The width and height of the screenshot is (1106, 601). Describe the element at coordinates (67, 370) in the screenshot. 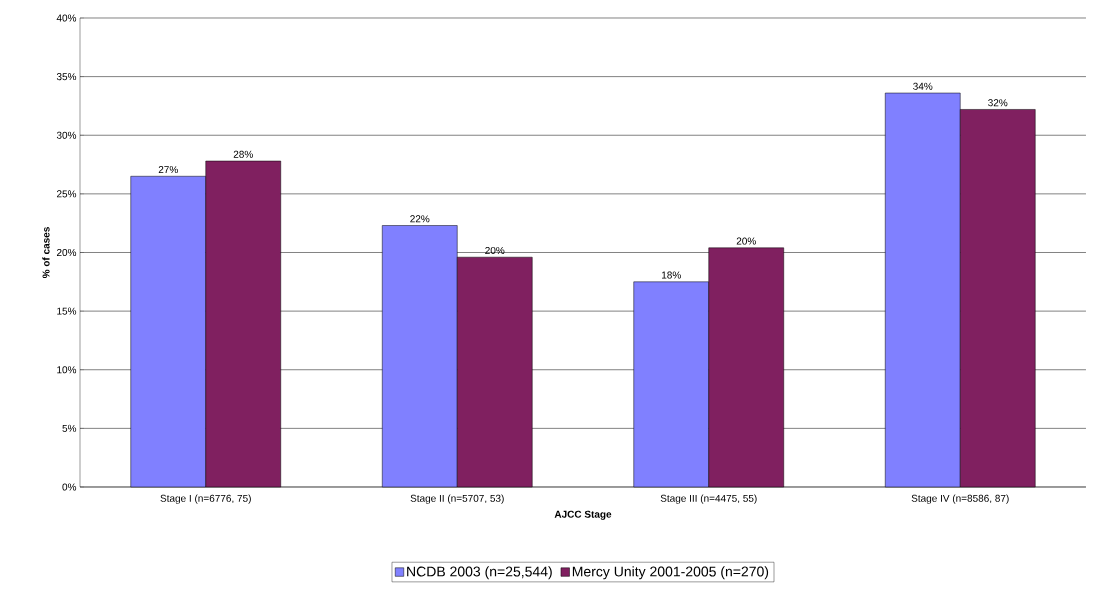

I see `y-tick-label: 10%` at that location.